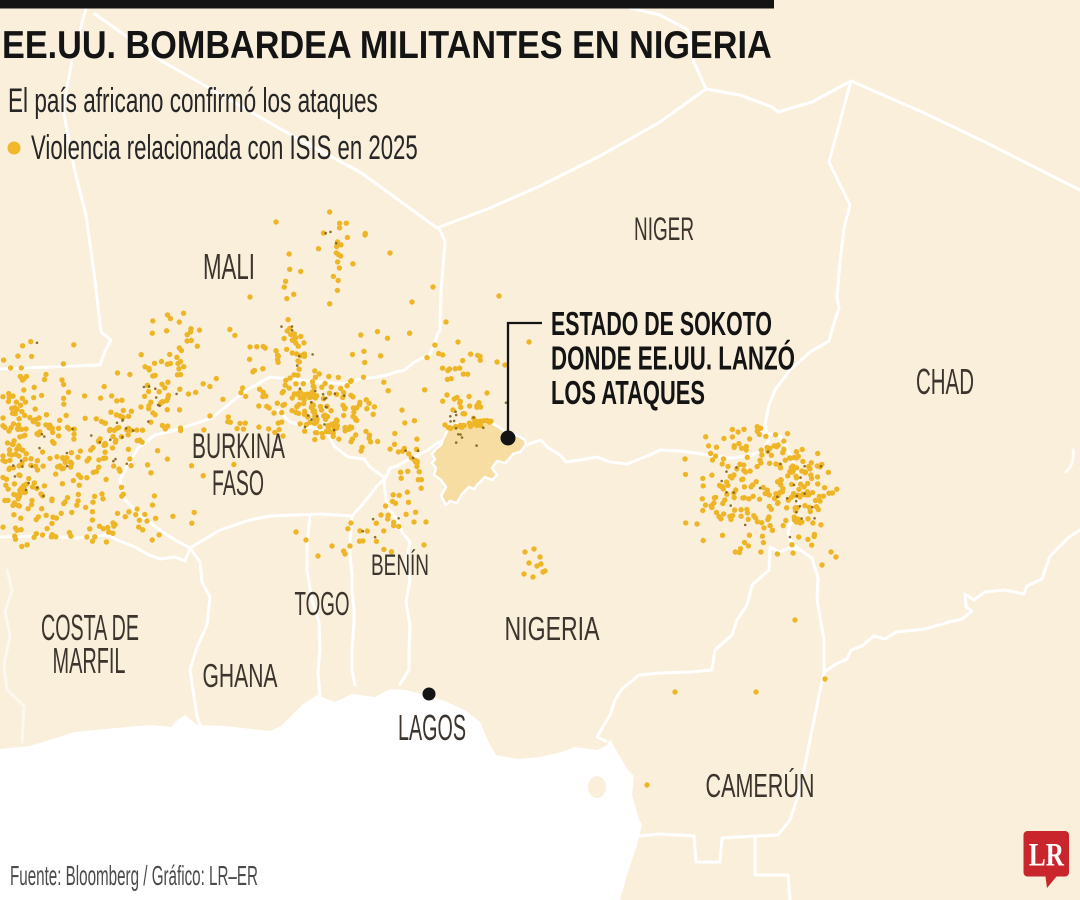 The width and height of the screenshot is (1080, 900). Describe the element at coordinates (238, 484) in the screenshot. I see `svg-text: FASO` at that location.